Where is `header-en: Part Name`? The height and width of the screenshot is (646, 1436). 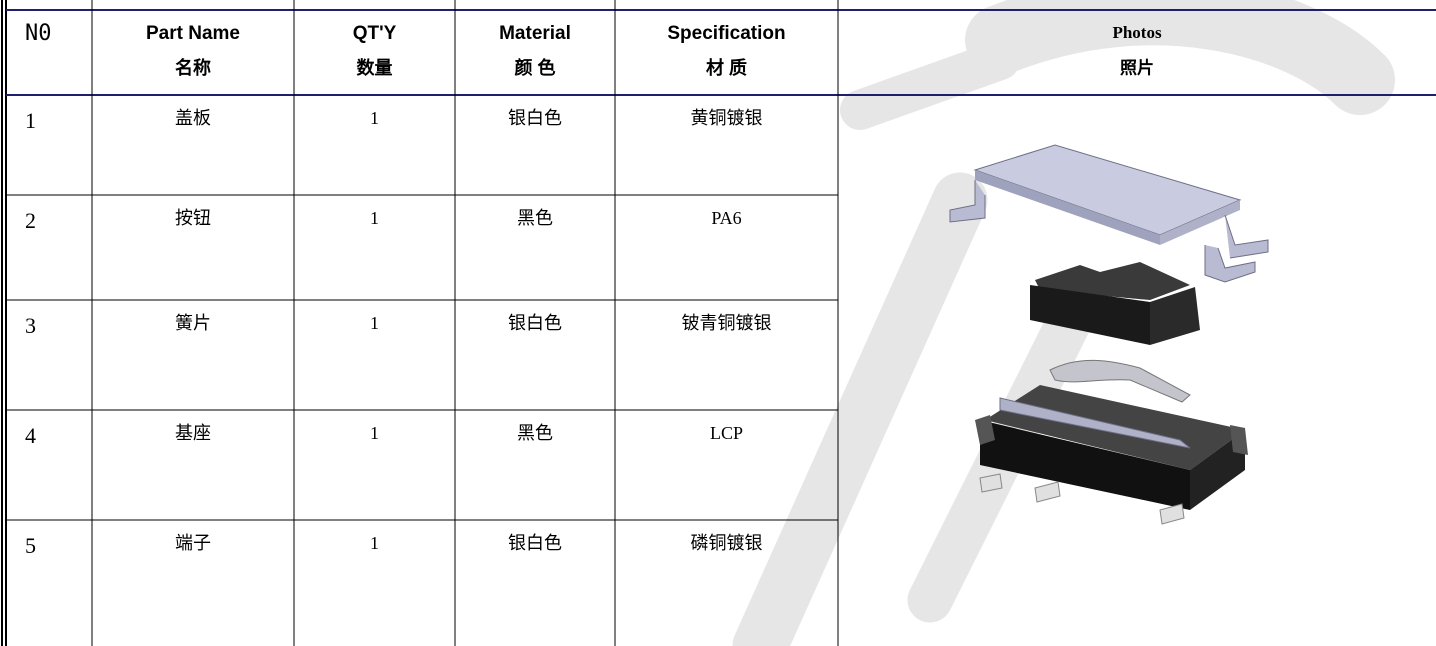
header-en: Part Name is located at coordinates (193, 33).